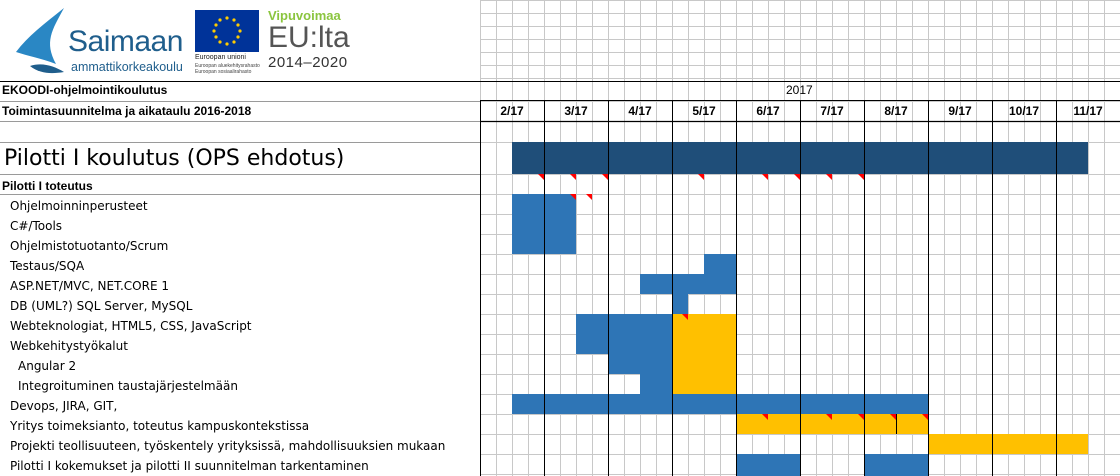 This screenshot has height=476, width=1120. I want to click on task-row-label: Angular 2, so click(47, 366).